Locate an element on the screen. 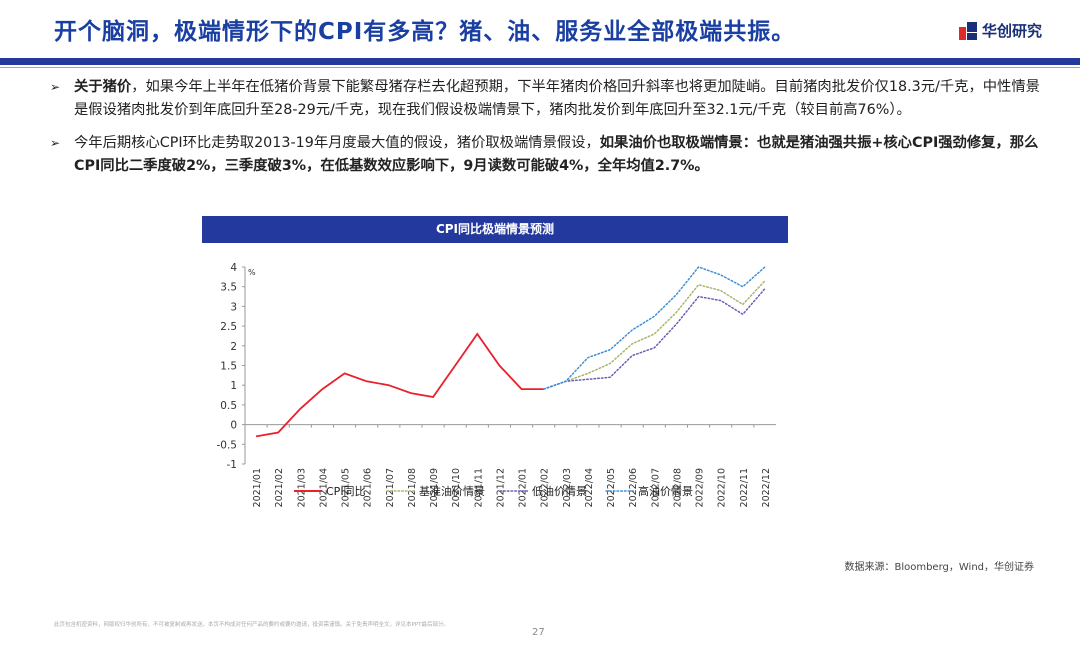 The height and width of the screenshot is (648, 1080). x-tick-label: 2022/08 is located at coordinates (677, 487).